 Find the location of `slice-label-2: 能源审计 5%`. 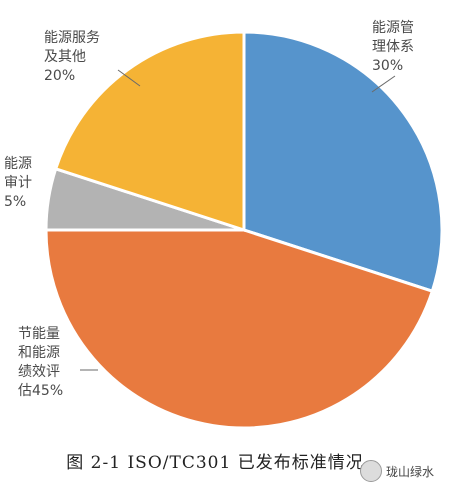

slice-label-2: 能源审计 5% is located at coordinates (18, 183).